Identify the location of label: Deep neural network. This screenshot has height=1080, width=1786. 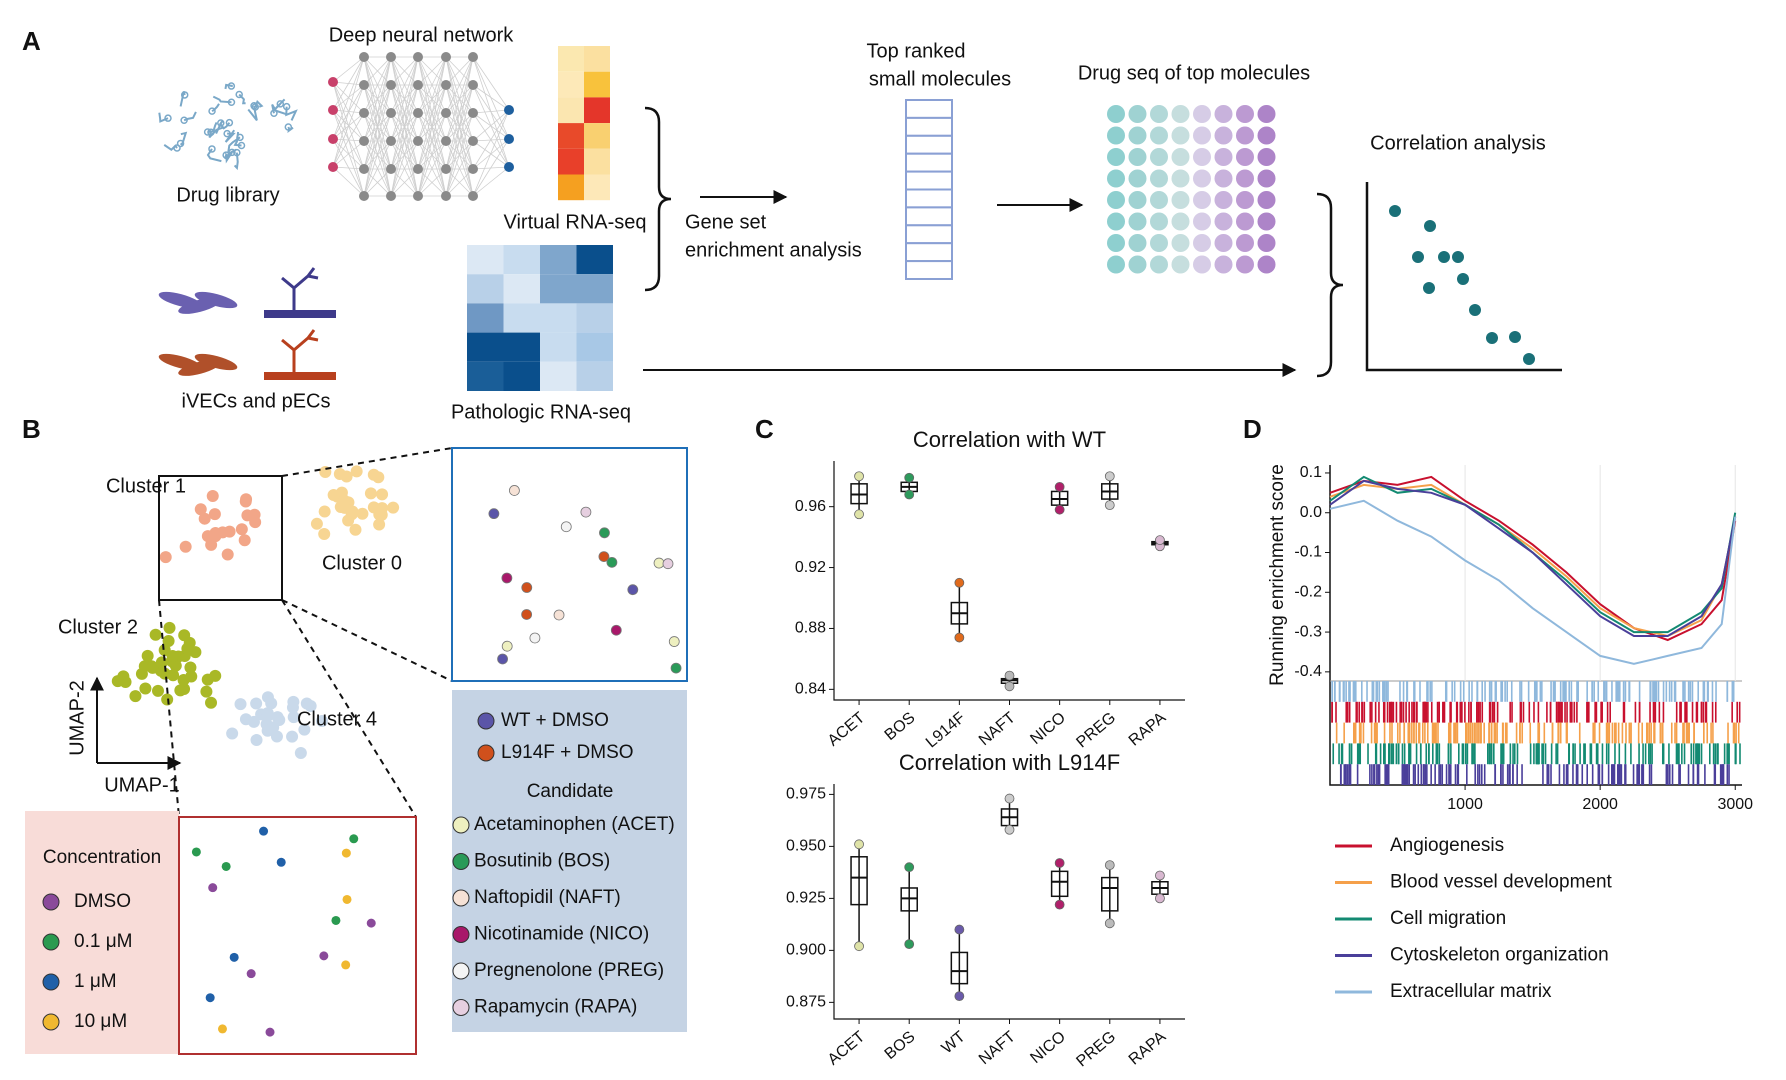
(422, 35).